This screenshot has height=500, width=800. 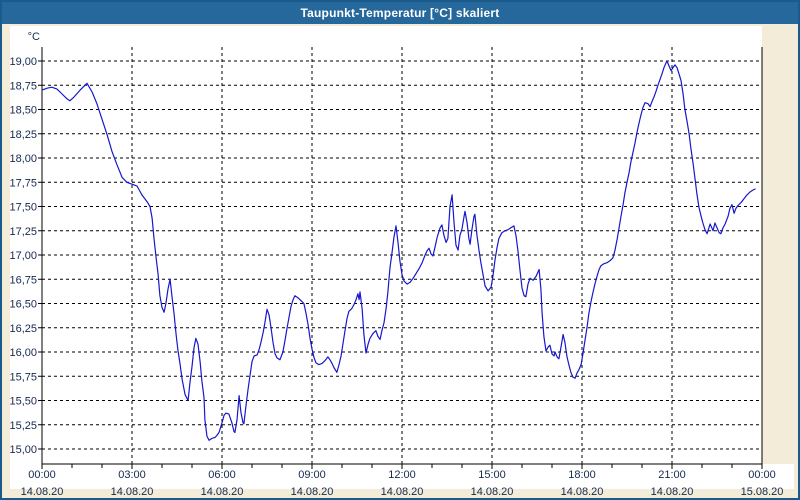 What do you see at coordinates (402, 466) in the screenshot?
I see `x-ticks` at bounding box center [402, 466].